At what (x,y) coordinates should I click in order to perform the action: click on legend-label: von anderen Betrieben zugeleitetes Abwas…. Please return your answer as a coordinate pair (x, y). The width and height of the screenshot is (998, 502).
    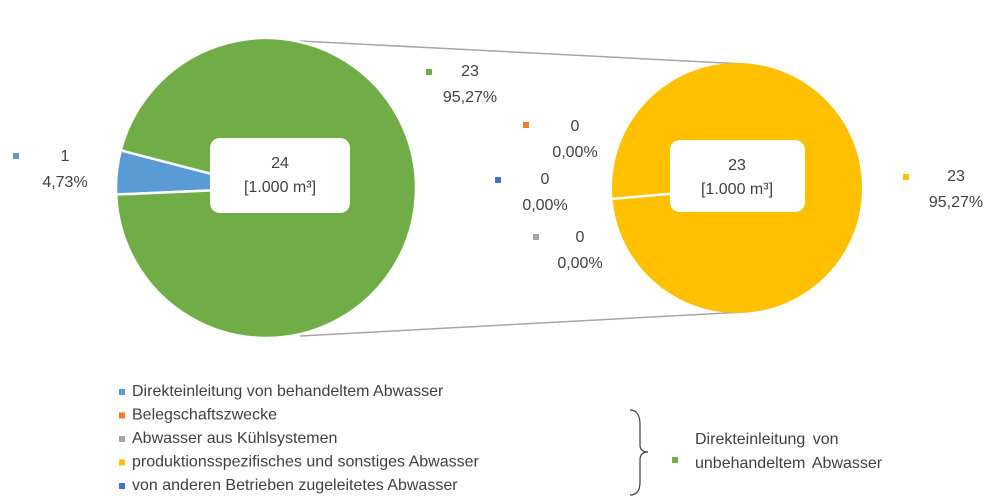
    Looking at the image, I should click on (295, 485).